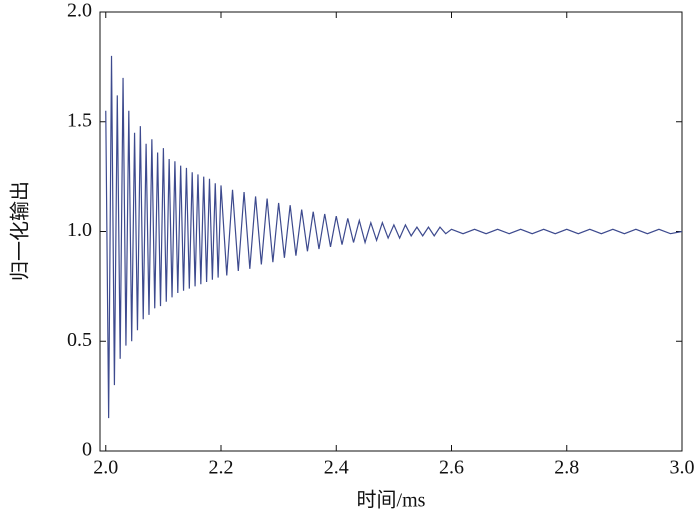 The height and width of the screenshot is (521, 700). I want to click on x-axis-label: 时间/ms, so click(391, 500).